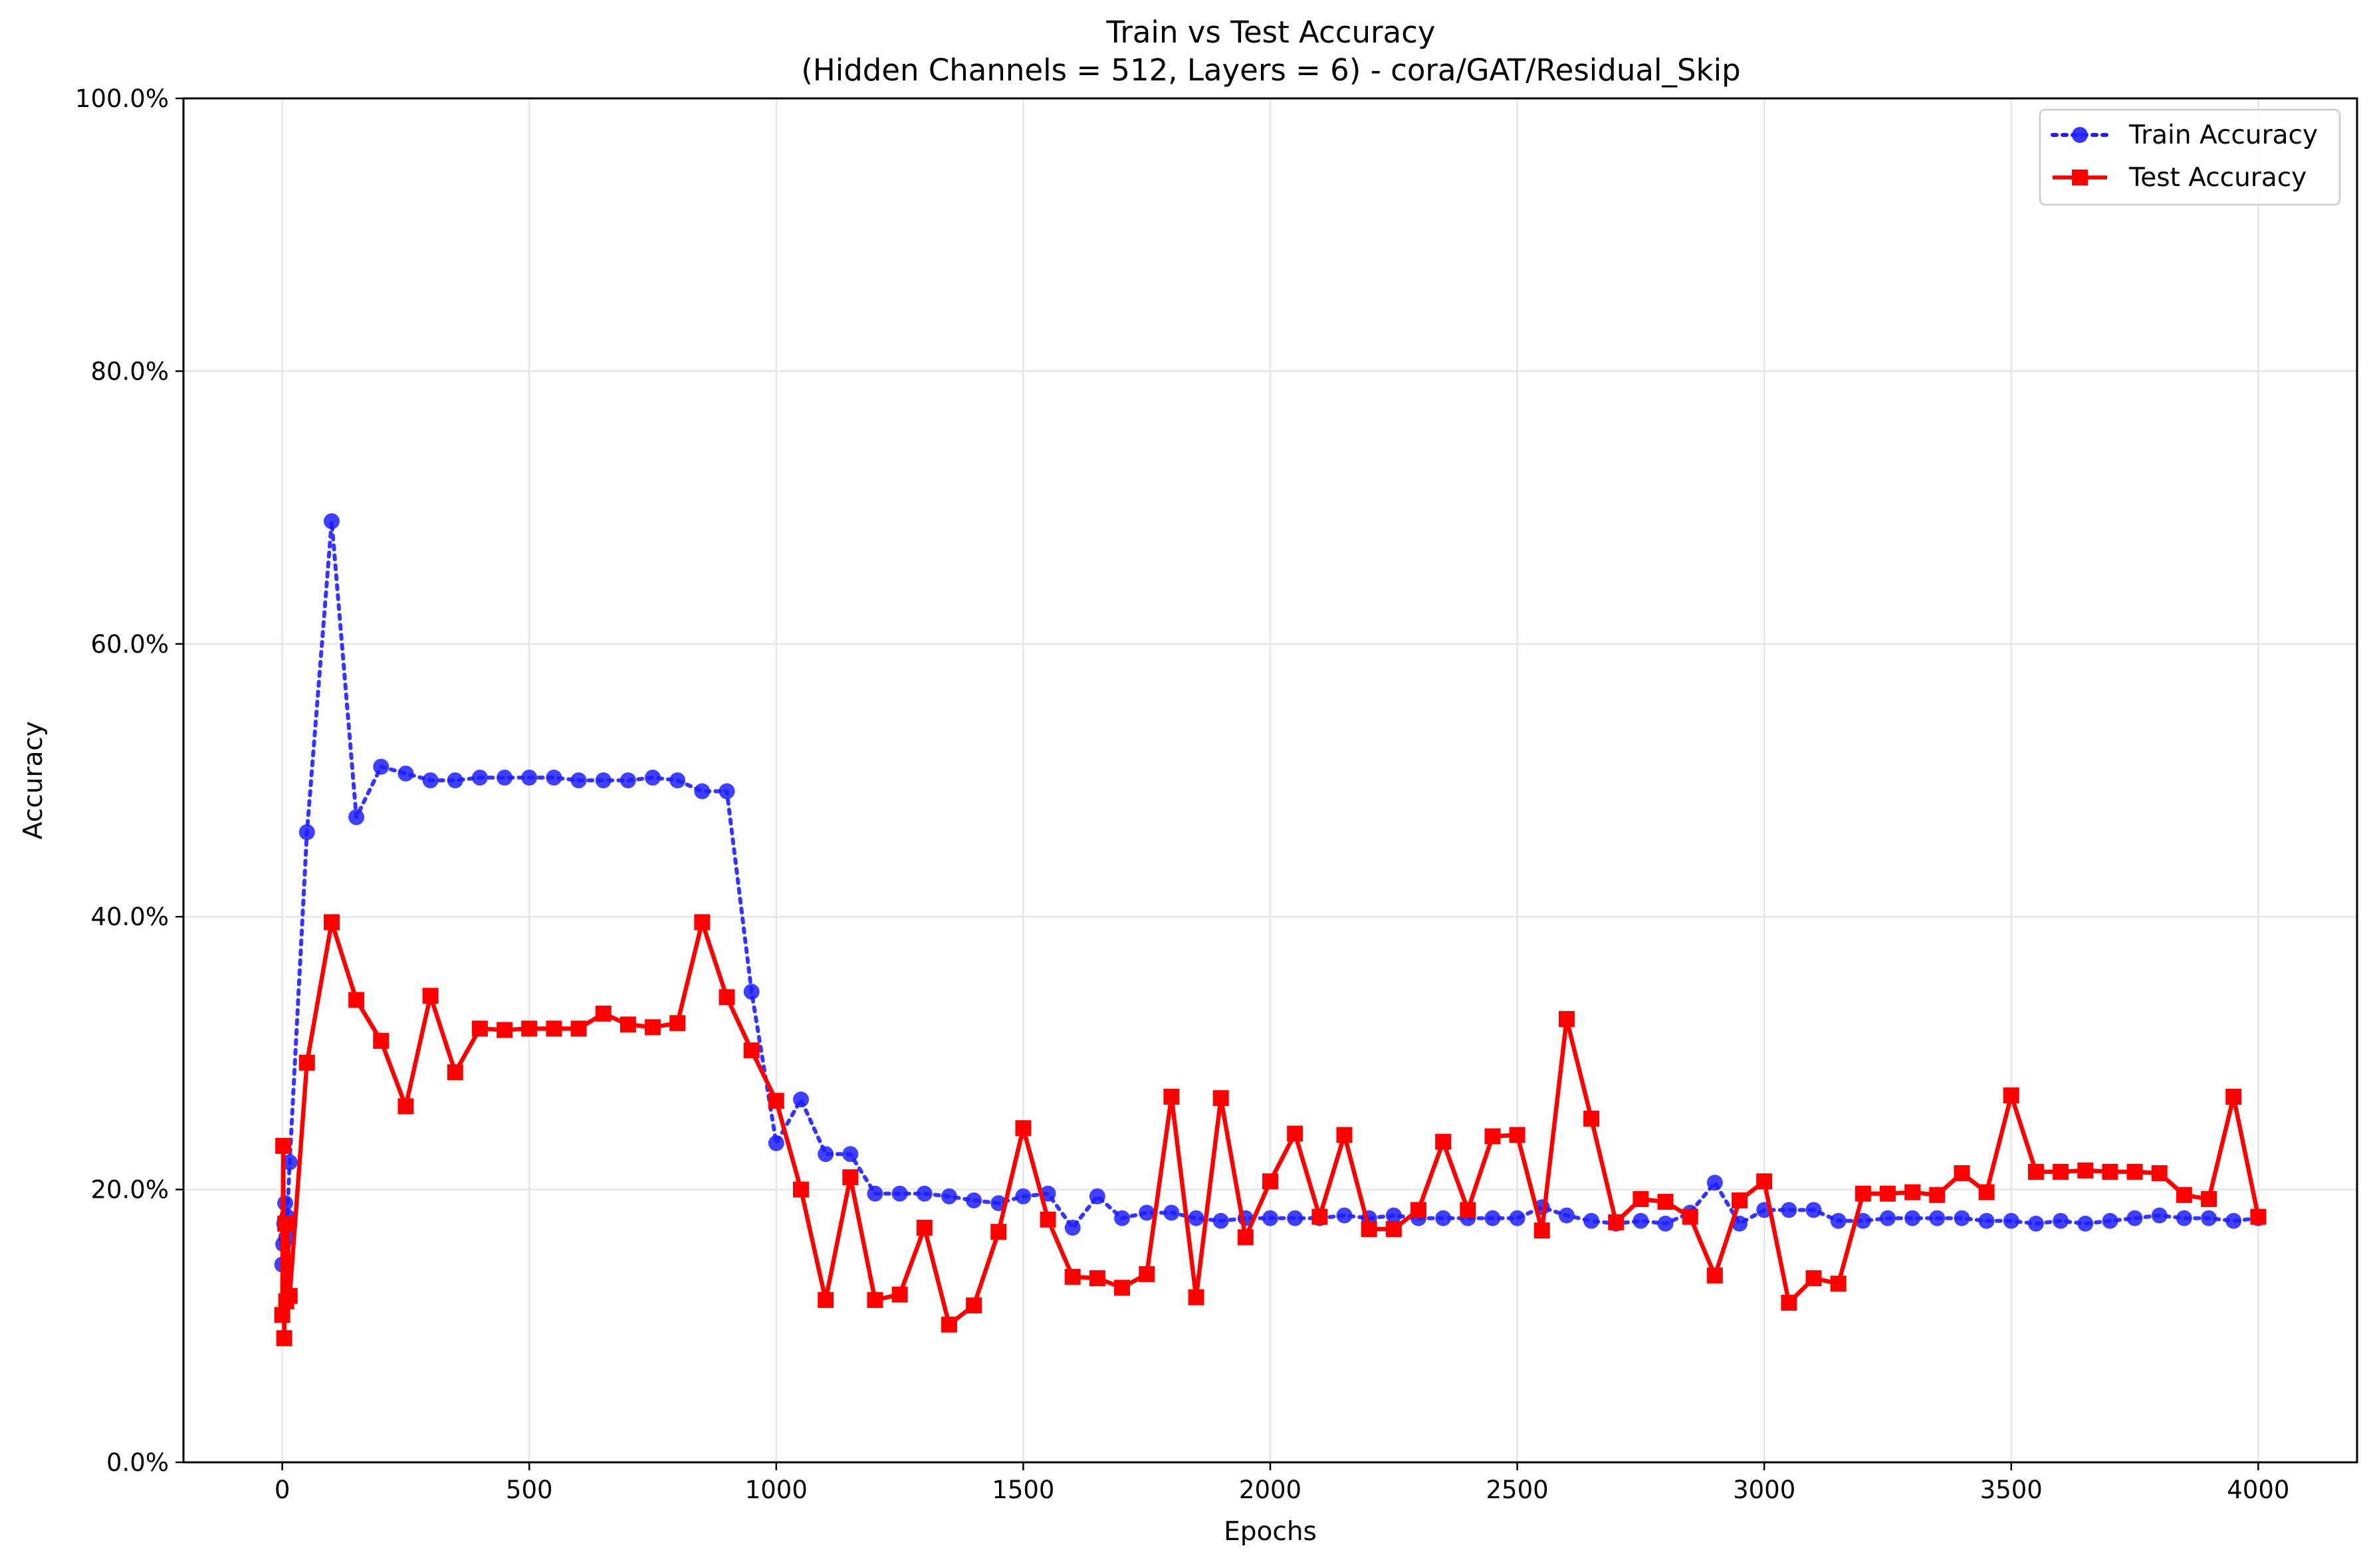  I want to click on y-axis-ticks: 0.0% 20.0% 40.0% 60.0% 80.0% 100.0%, so click(129, 780).